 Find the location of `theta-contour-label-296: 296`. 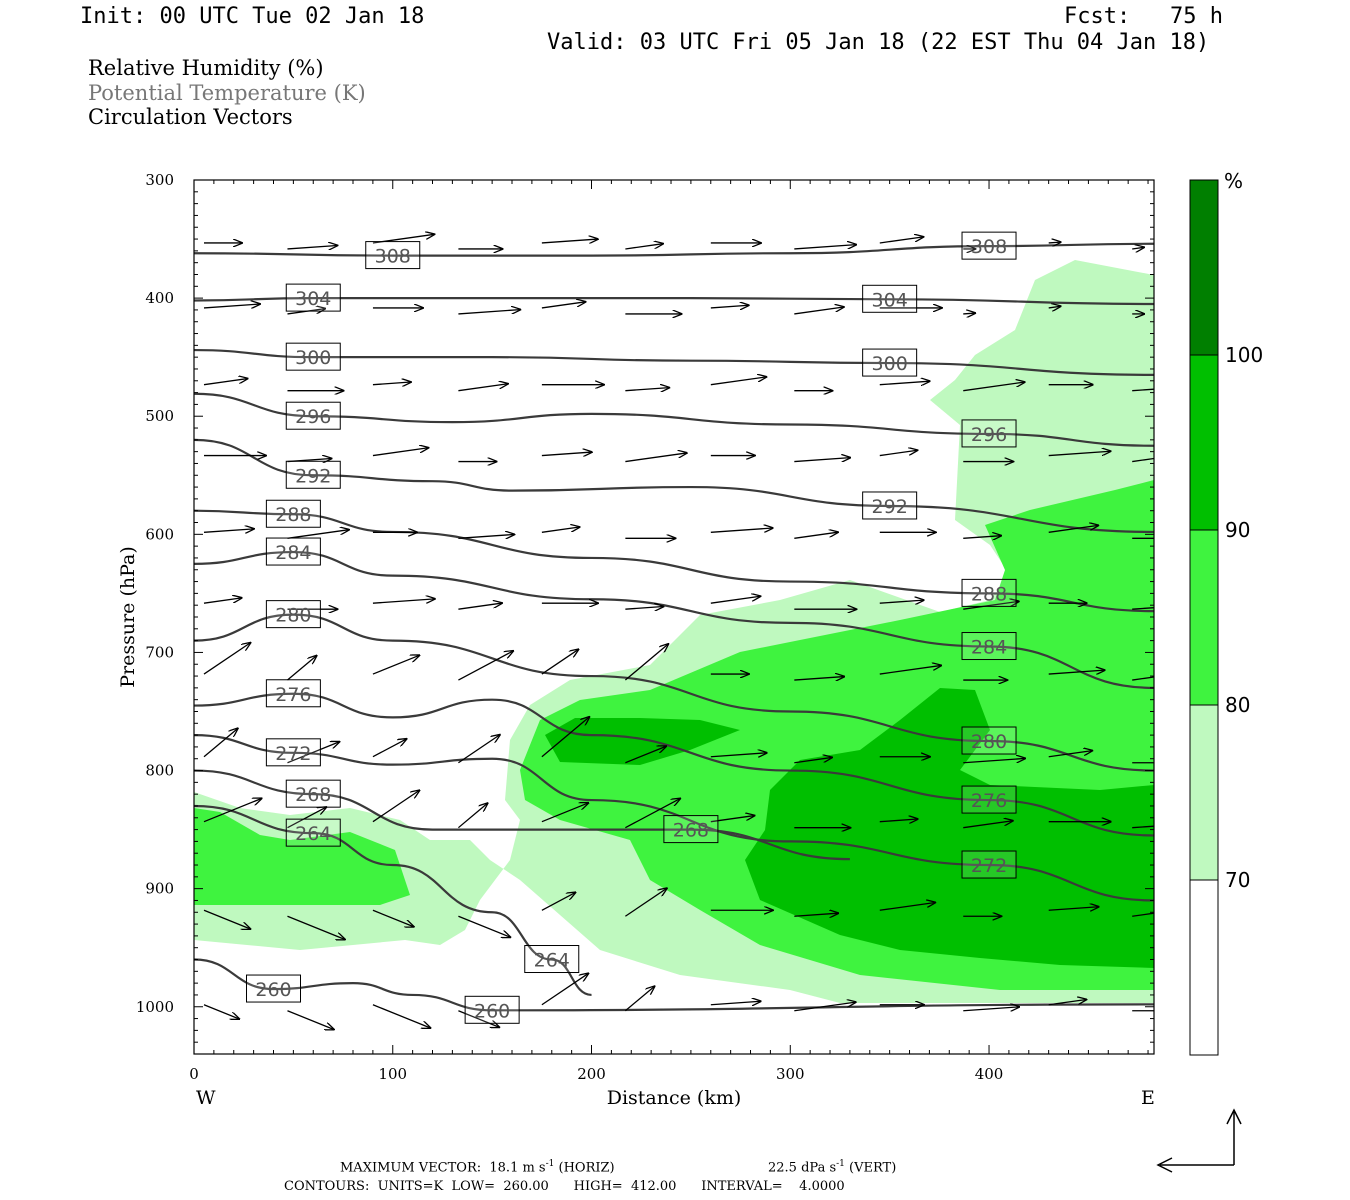

theta-contour-label-296: 296 is located at coordinates (313, 415).